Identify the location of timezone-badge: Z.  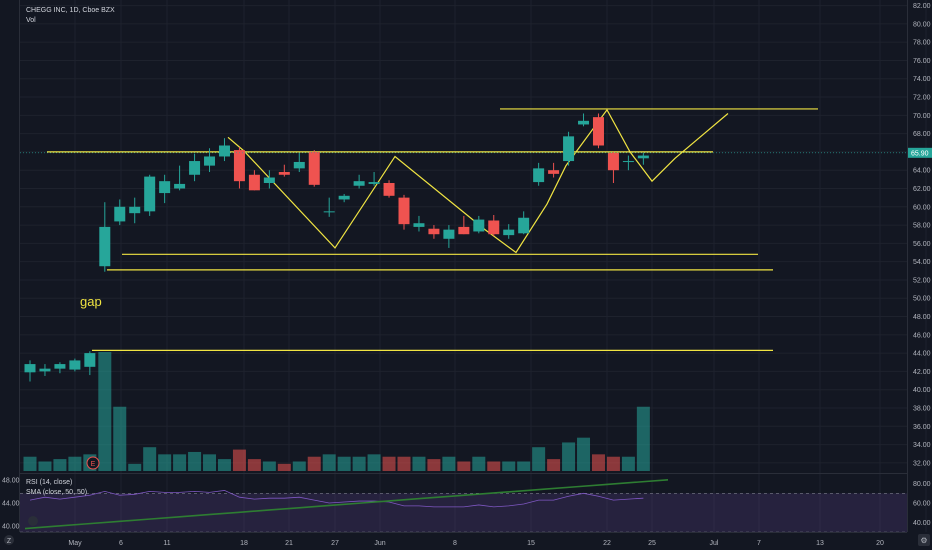
(9, 541).